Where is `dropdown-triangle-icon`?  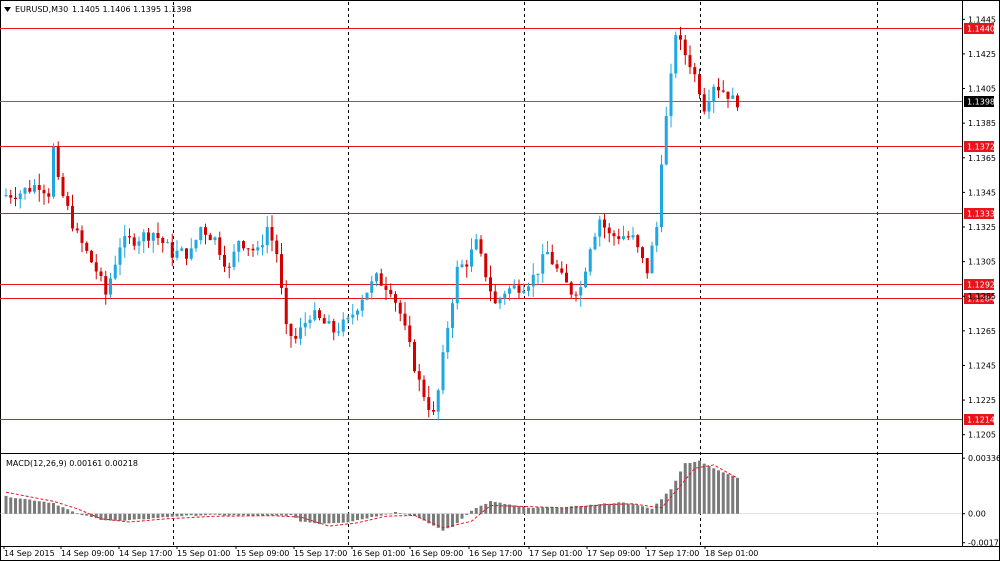
dropdown-triangle-icon is located at coordinates (7, 9).